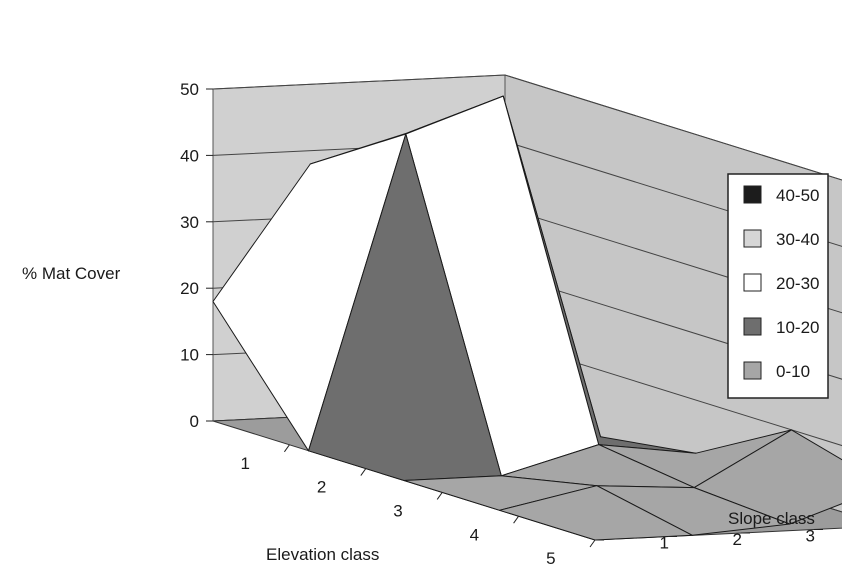 Image resolution: width=842 pixels, height=572 pixels. What do you see at coordinates (664, 542) in the screenshot?
I see `y-tick-label: 1` at bounding box center [664, 542].